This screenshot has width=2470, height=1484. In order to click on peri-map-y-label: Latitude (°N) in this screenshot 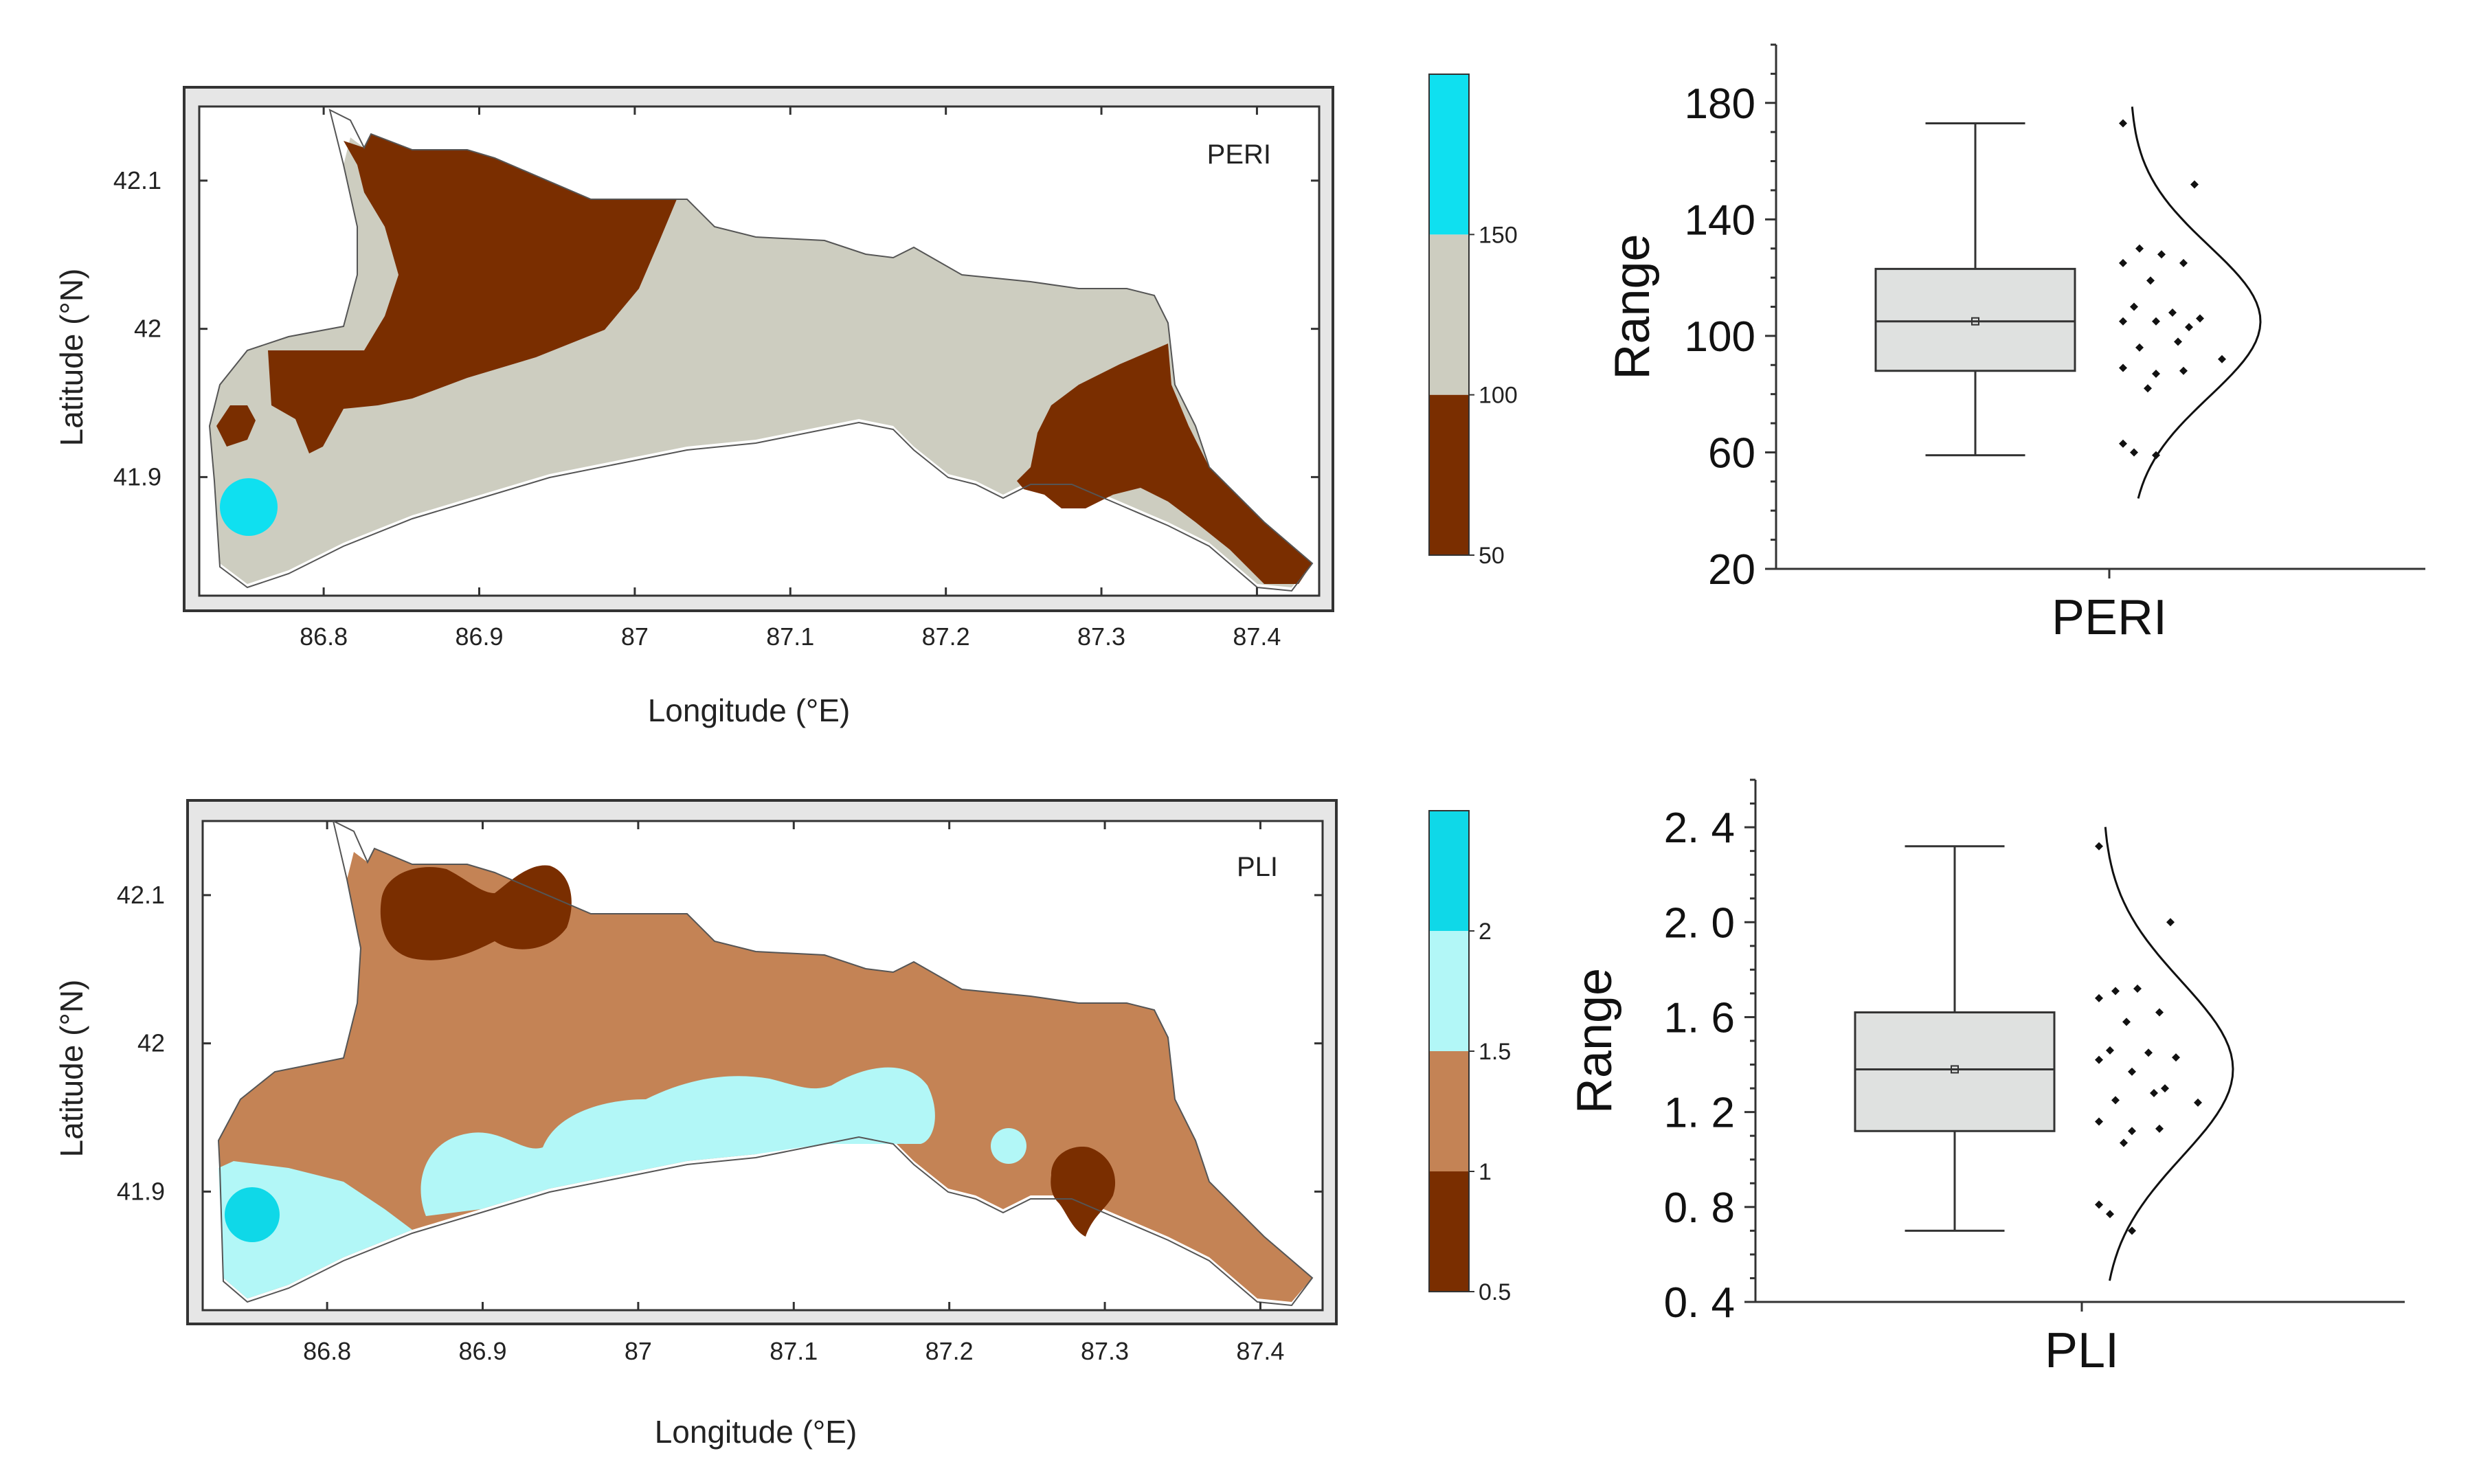, I will do `click(71, 358)`.